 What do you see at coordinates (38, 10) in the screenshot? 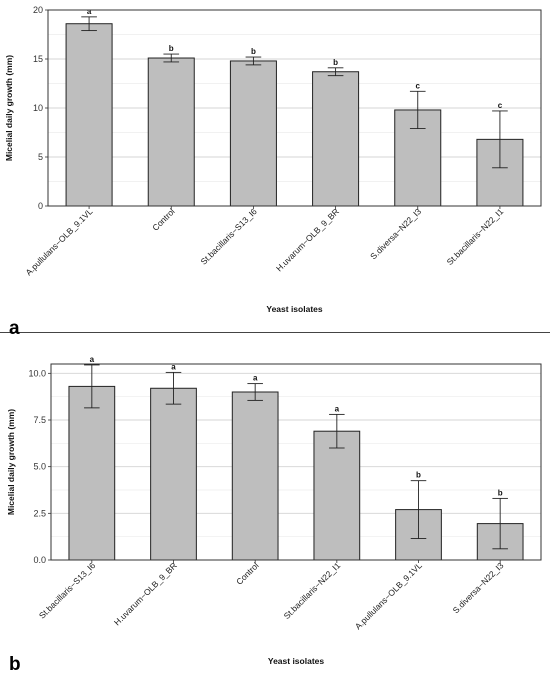
I see `y-tick-label: 20` at bounding box center [38, 10].